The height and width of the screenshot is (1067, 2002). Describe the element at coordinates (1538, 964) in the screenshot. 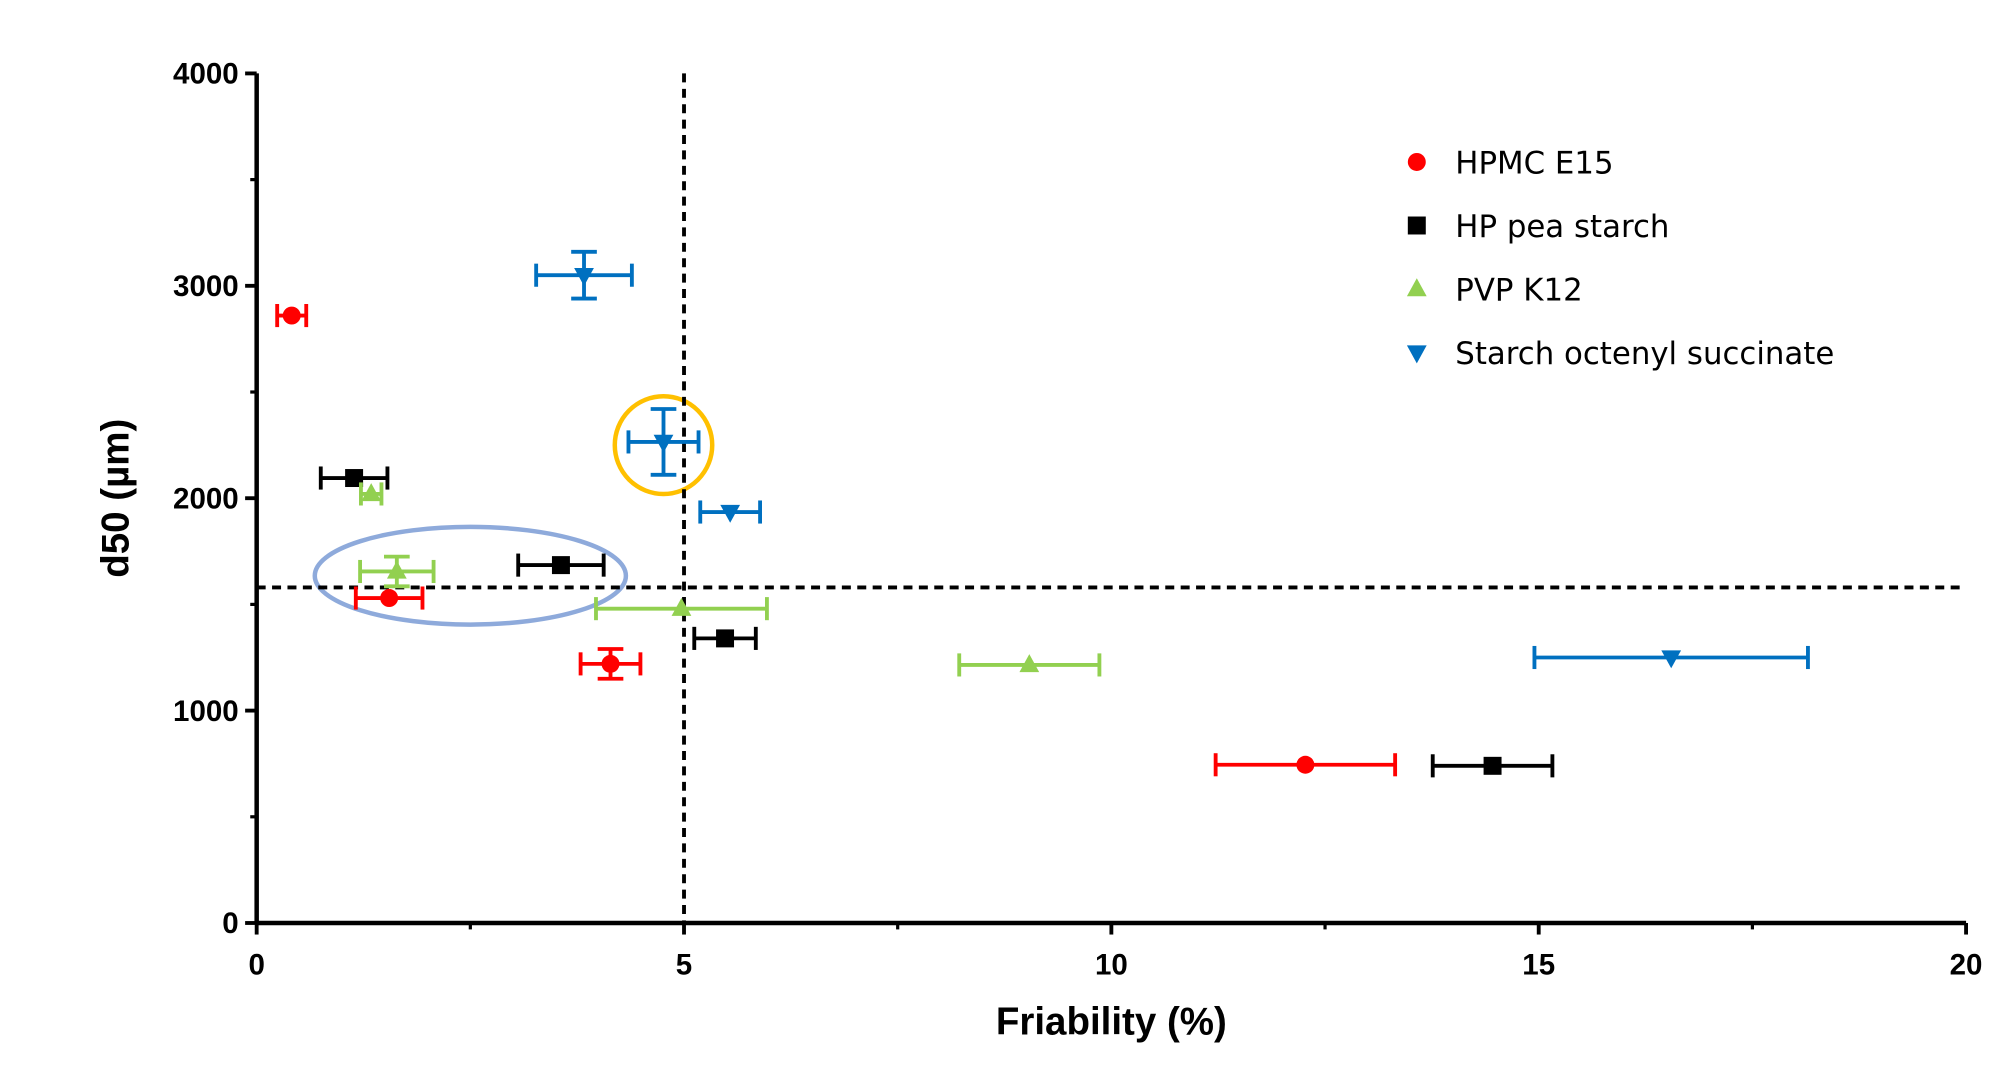

I see `x-tick-label: 15` at that location.